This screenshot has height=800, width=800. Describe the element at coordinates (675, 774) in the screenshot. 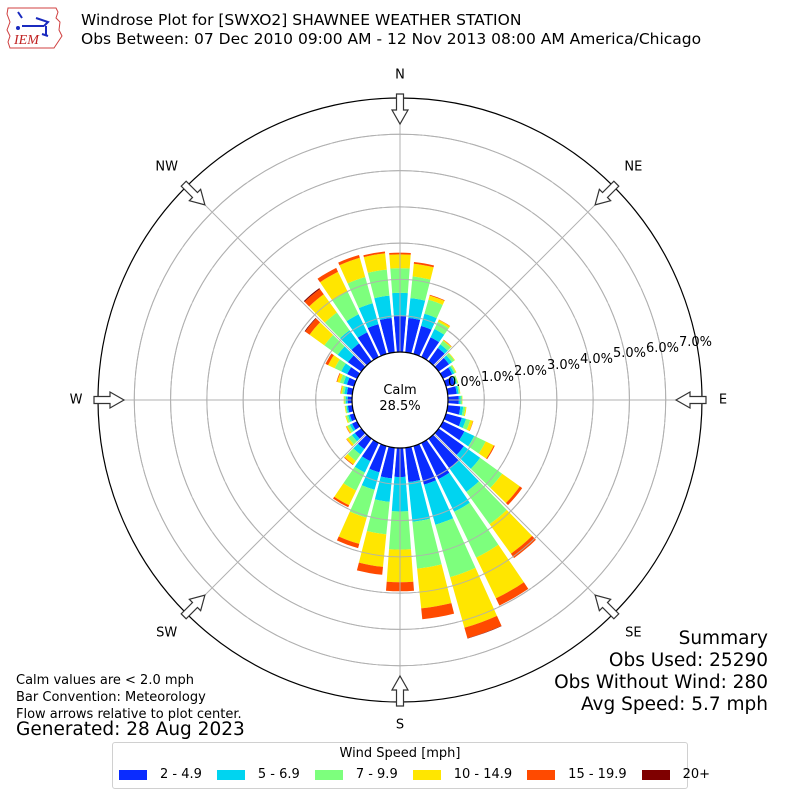

I see `legend-item: 20+` at that location.